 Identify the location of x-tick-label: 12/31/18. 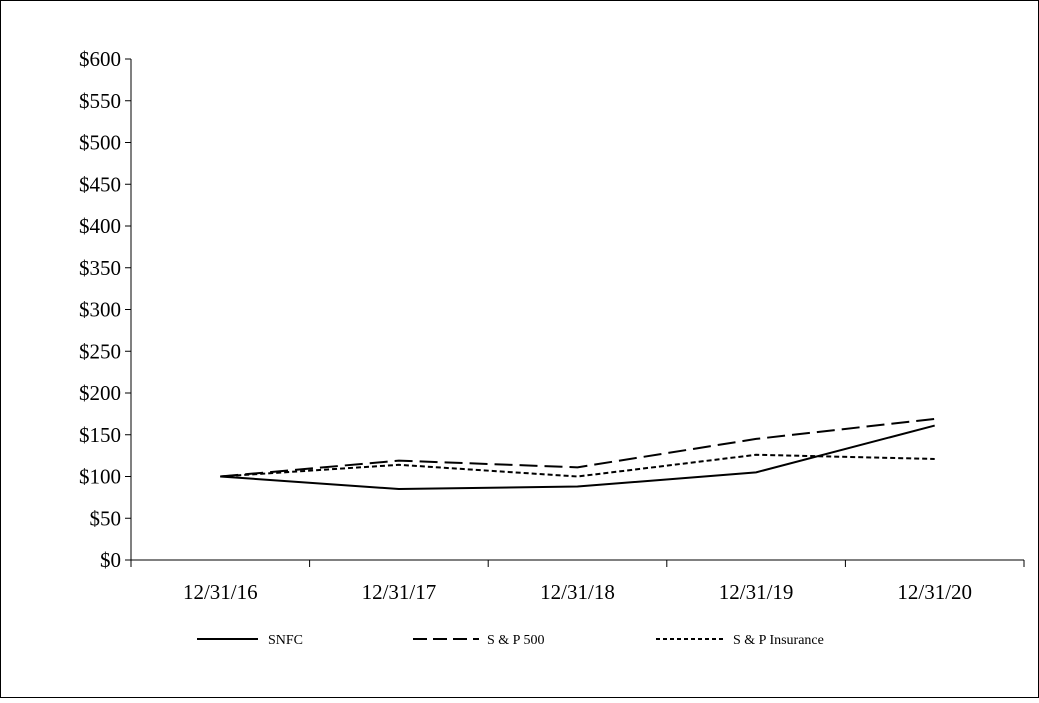
(577, 592).